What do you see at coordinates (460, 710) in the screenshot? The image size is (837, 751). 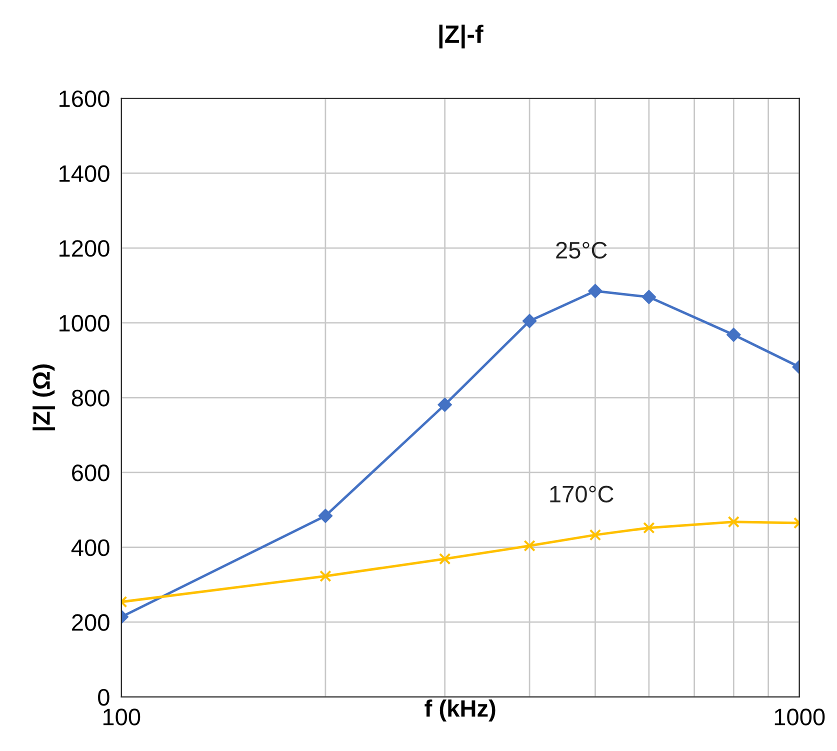 I see `x-axis-title: f (kHz)` at bounding box center [460, 710].